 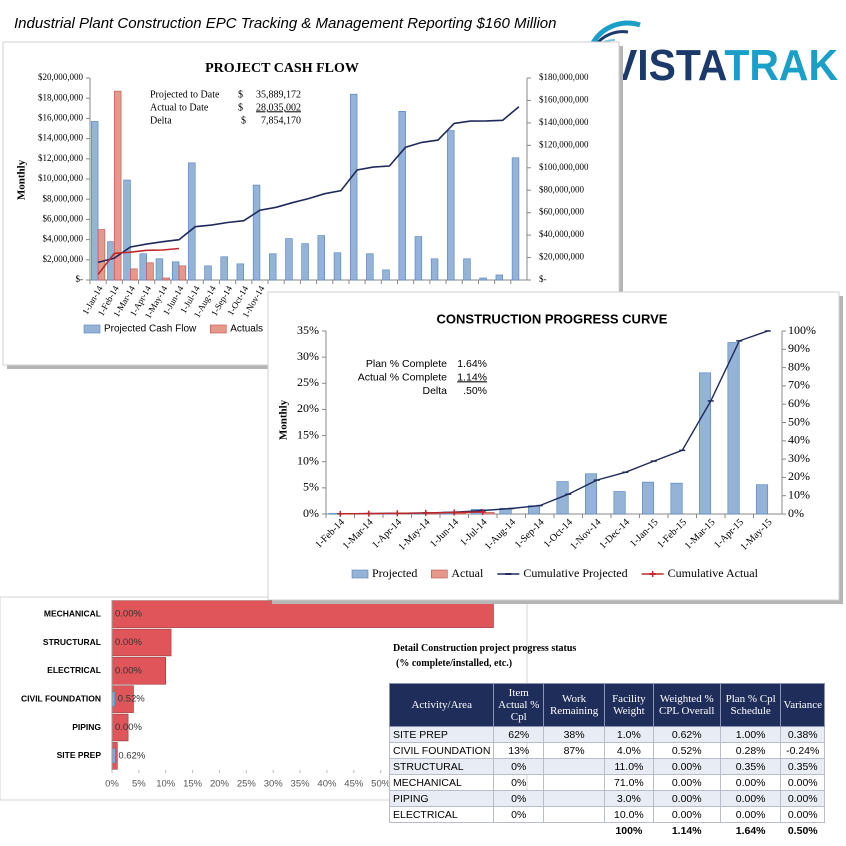 I want to click on y2-tick-label: $20,000,000, so click(x=562, y=257).